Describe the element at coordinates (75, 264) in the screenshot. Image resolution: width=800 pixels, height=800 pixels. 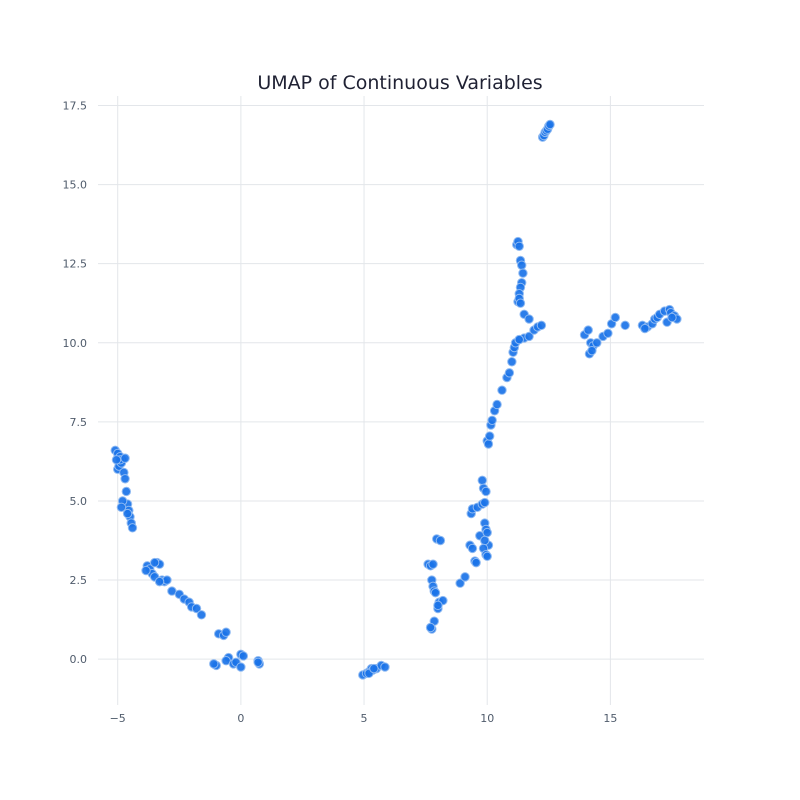
I see `y-tick-label: 12.5` at that location.